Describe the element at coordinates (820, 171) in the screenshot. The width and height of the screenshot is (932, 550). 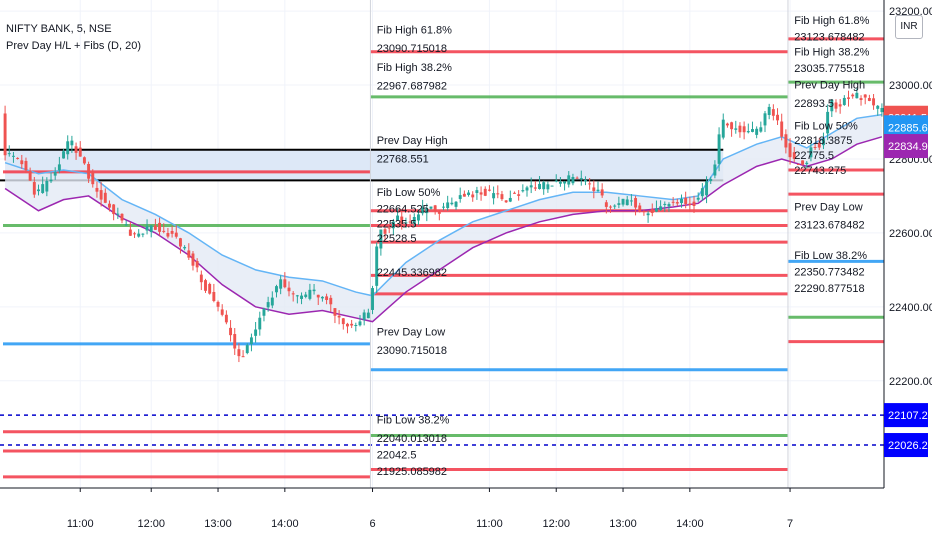
I see `level-label: 22743.275` at that location.